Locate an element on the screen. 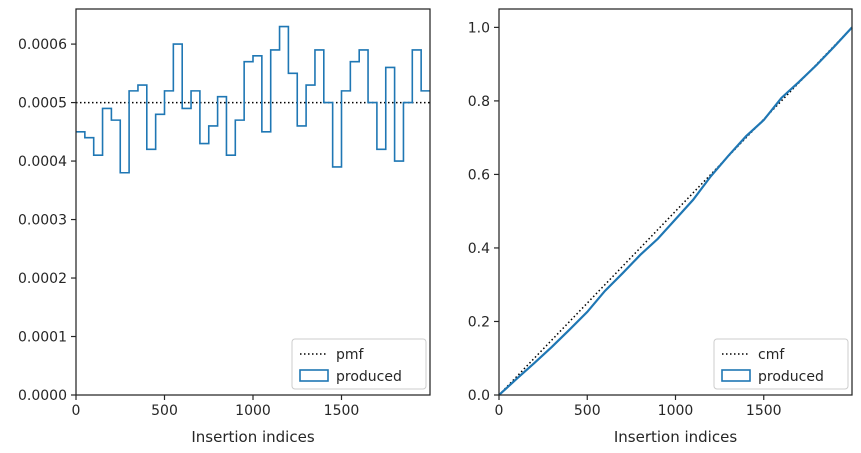 The image size is (861, 453). legend: cmf produced is located at coordinates (781, 364).